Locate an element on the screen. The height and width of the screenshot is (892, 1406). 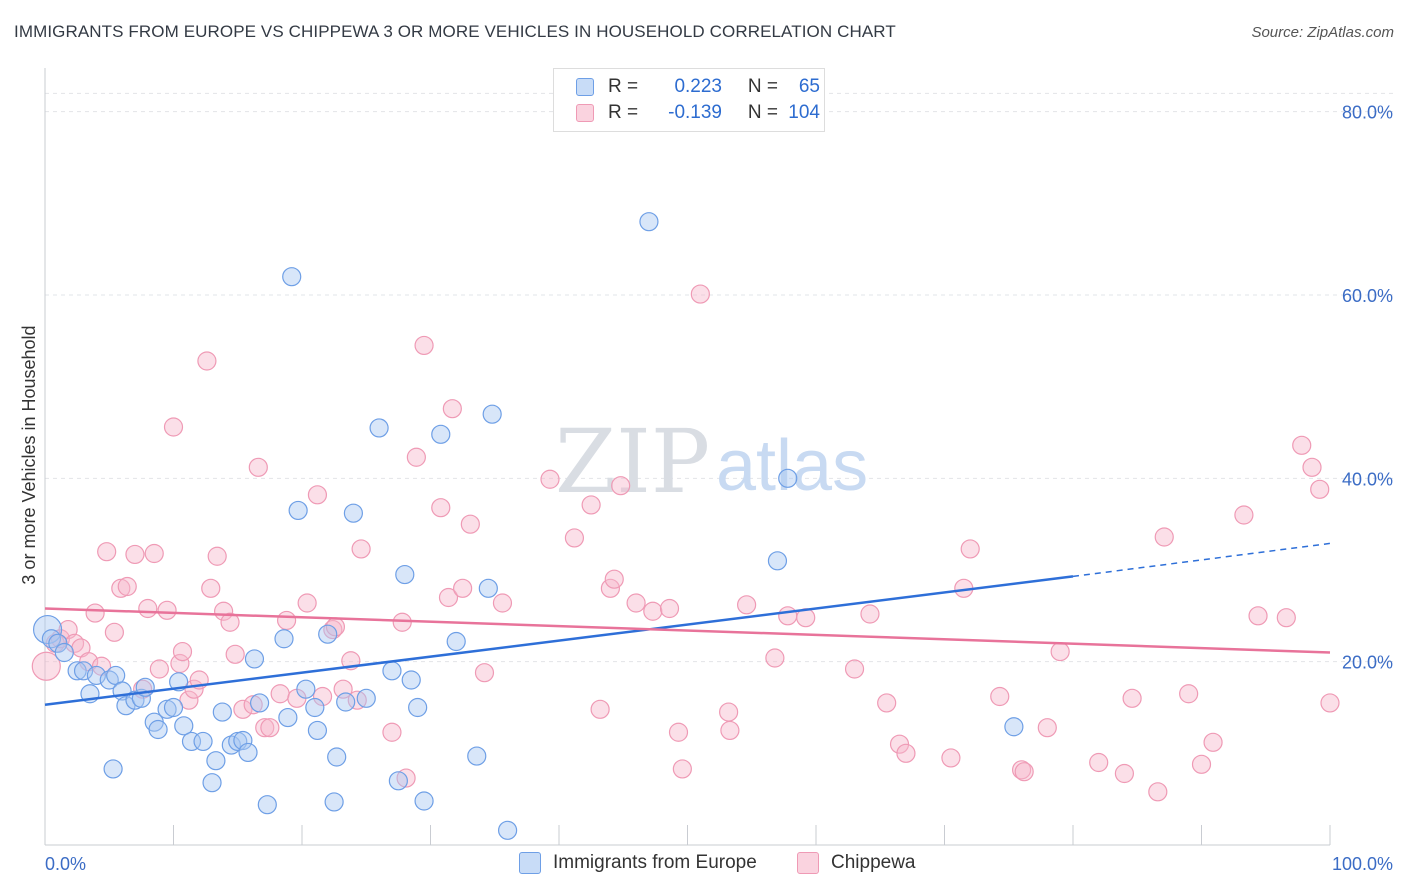
legend-n-value: 104 is located at coordinates (804, 112).